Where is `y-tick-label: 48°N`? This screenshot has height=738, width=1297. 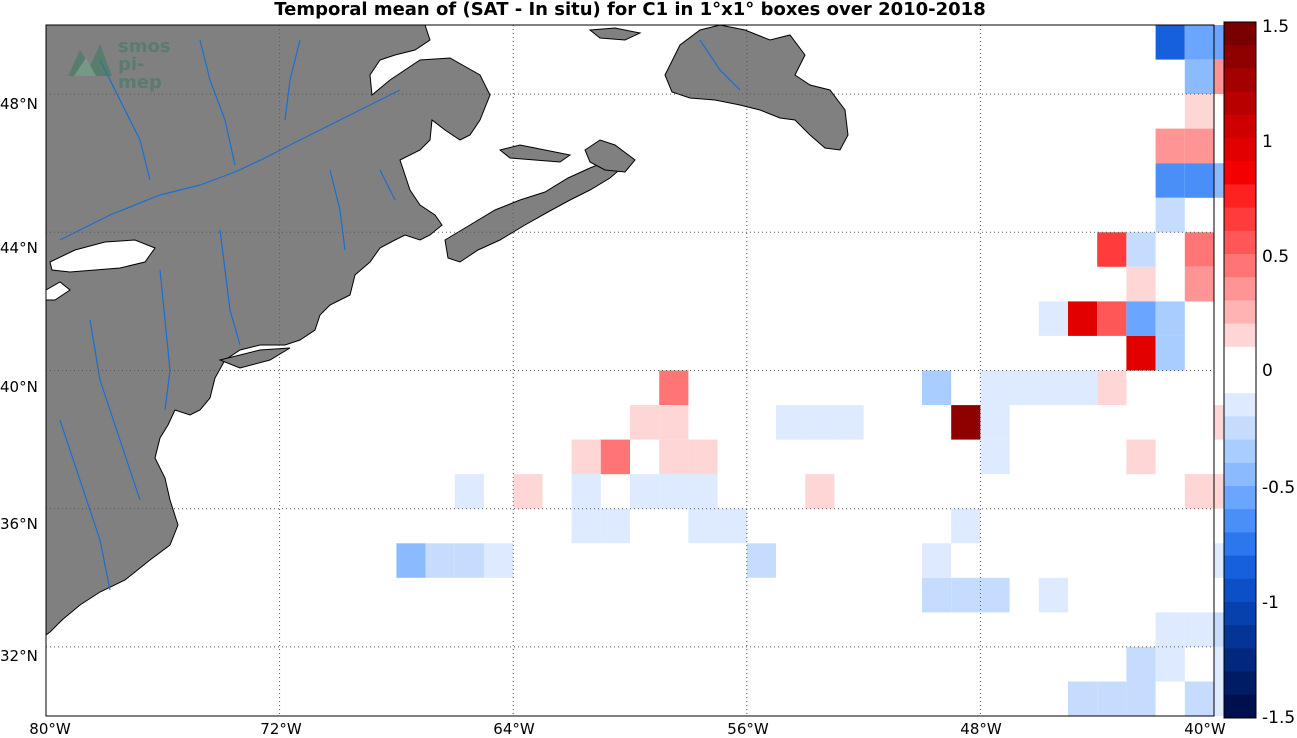 y-tick-label: 48°N is located at coordinates (19, 104).